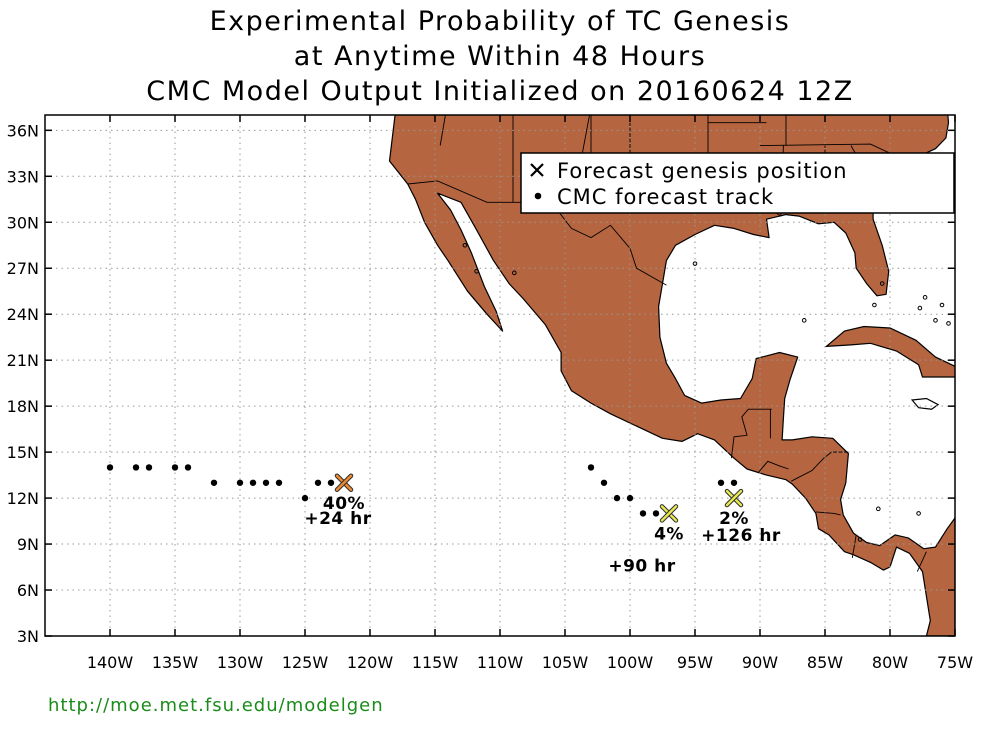 This screenshot has width=1000, height=750. Describe the element at coordinates (669, 534) in the screenshot. I see `genesis-probability: 4%` at that location.